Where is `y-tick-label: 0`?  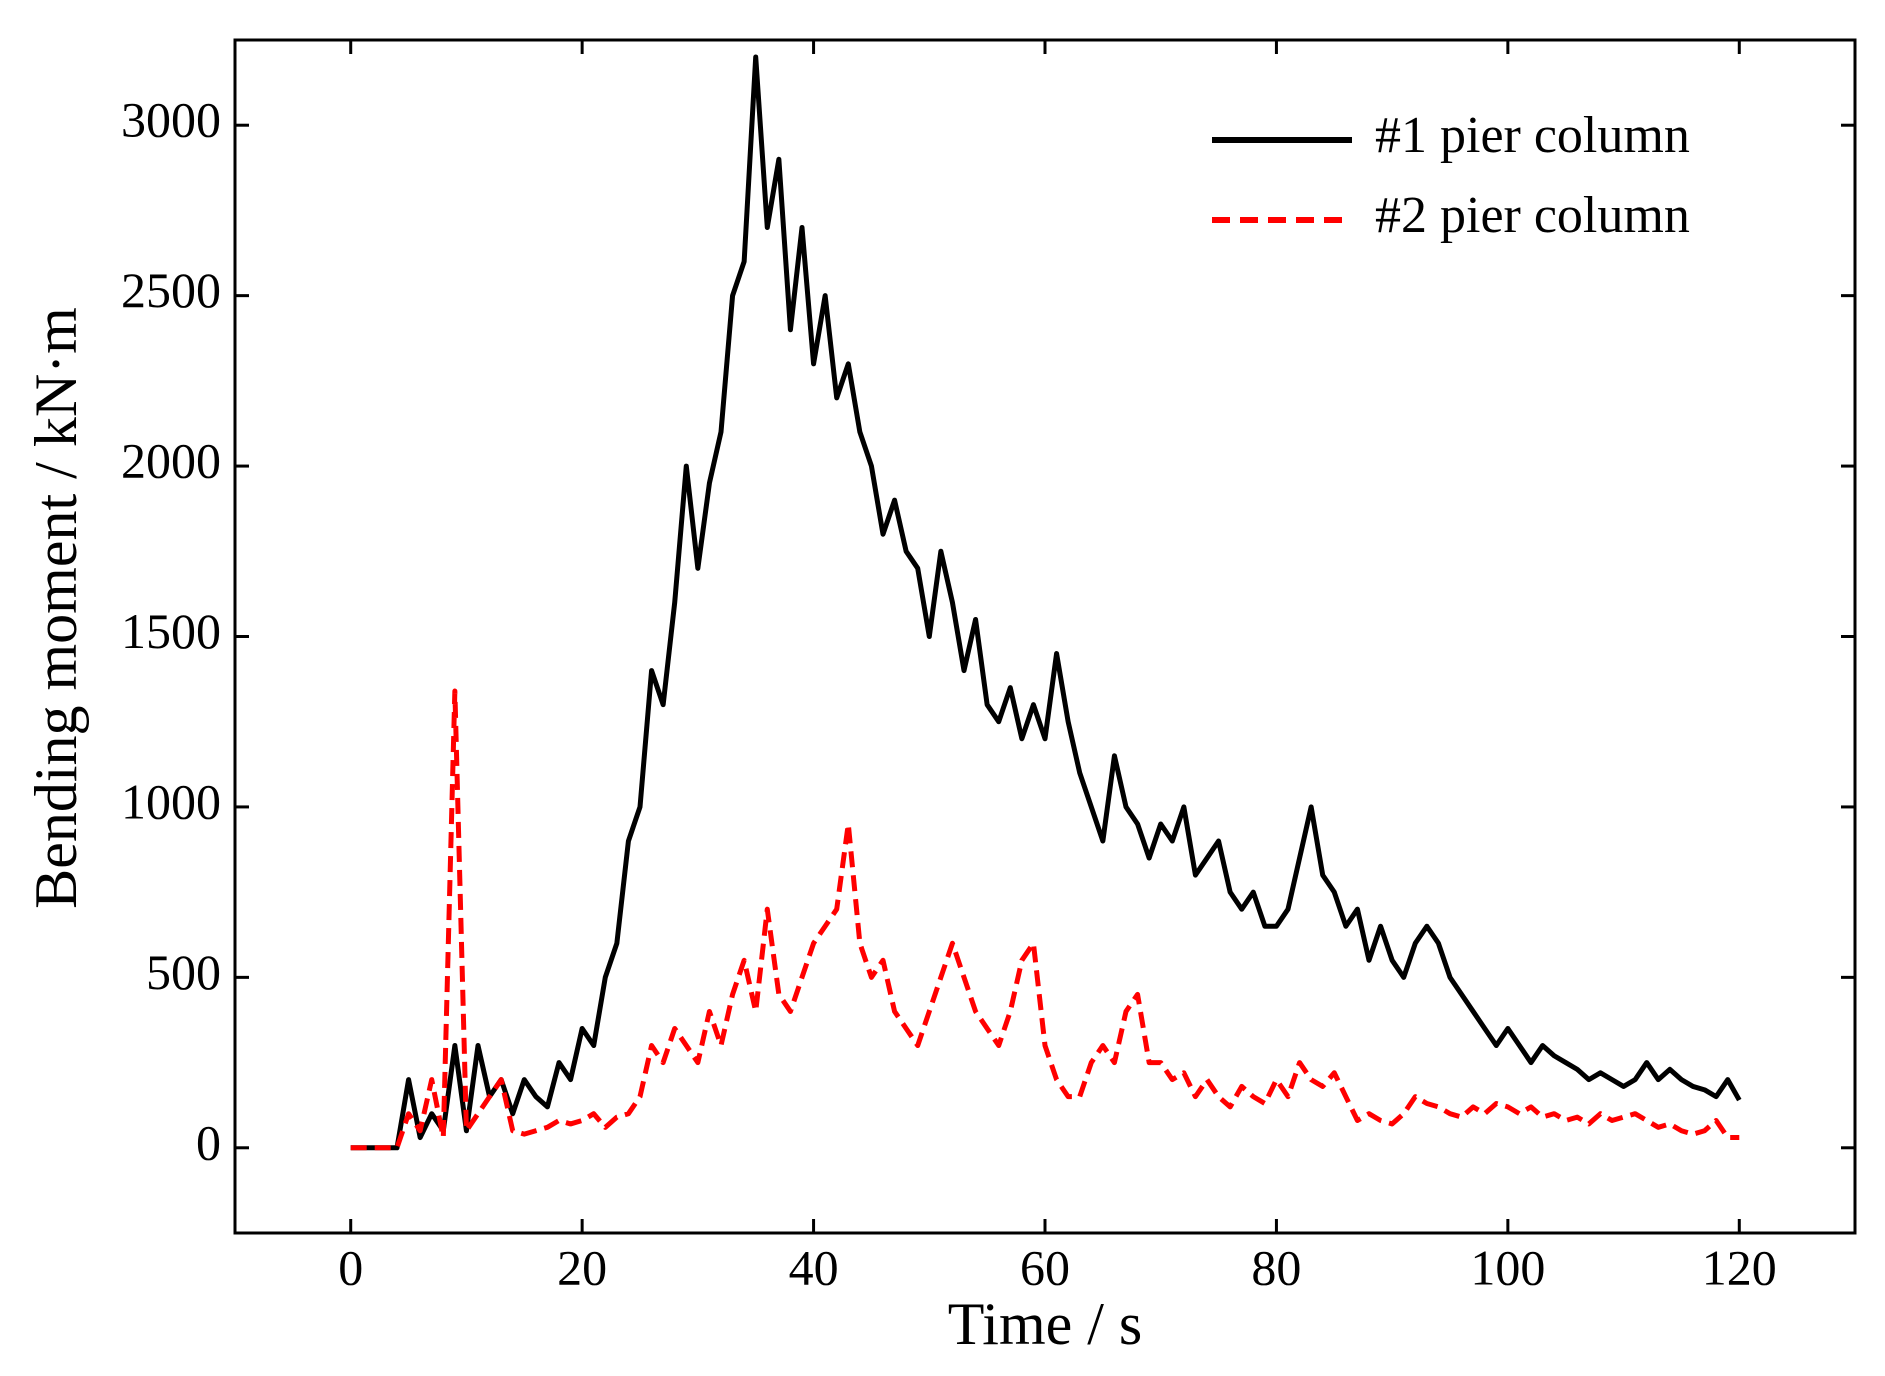
y-tick-label: 0 is located at coordinates (208, 1142).